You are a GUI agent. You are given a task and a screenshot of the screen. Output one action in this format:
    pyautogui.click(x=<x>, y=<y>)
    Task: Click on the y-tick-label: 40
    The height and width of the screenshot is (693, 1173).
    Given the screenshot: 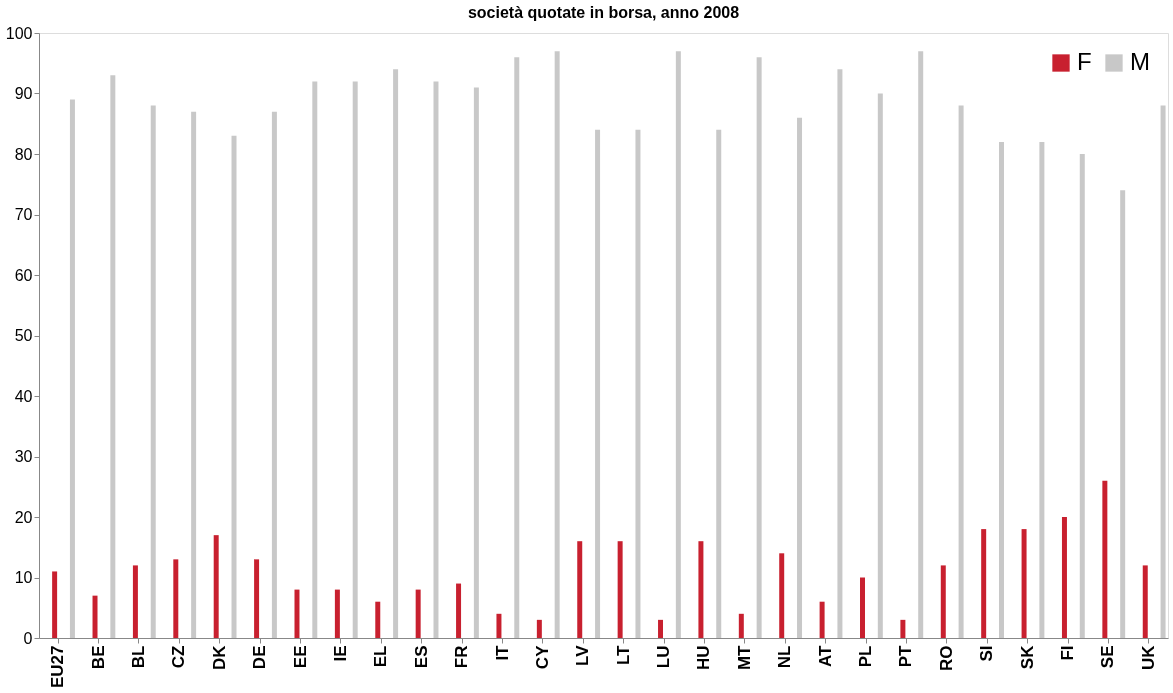 What is the action you would take?
    pyautogui.click(x=23, y=396)
    